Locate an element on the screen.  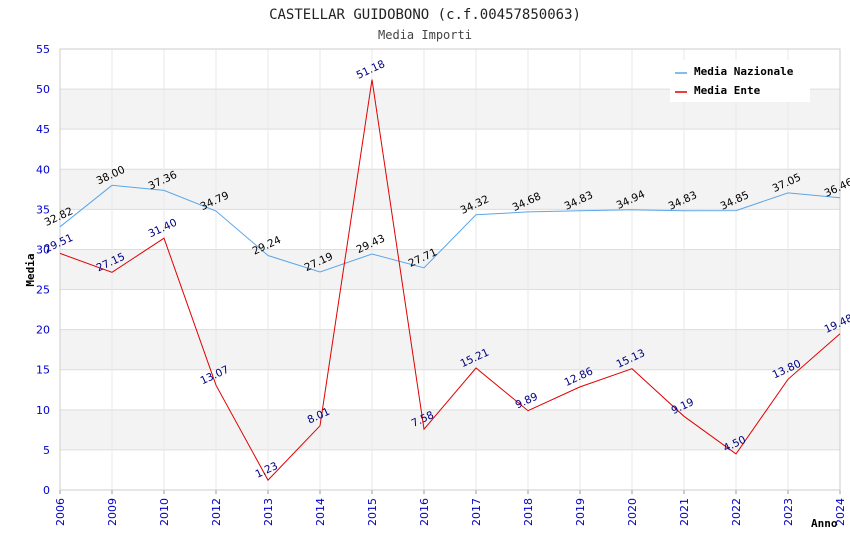
x-tick-label: 2017 is located at coordinates (476, 512).